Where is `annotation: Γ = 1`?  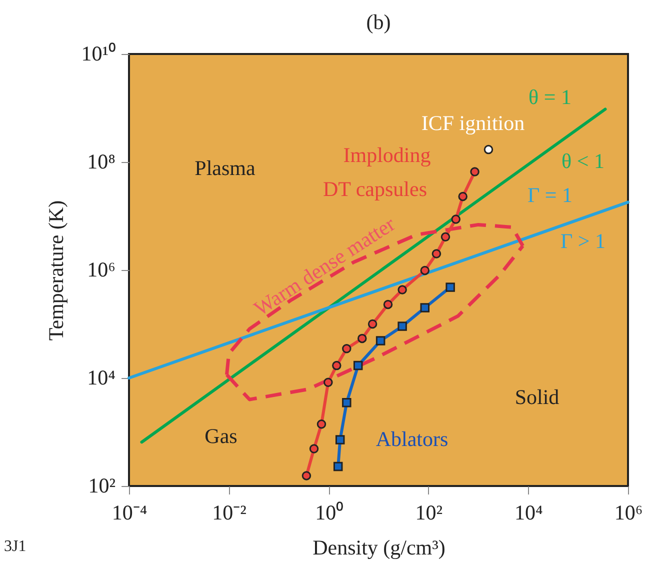
annotation: Γ = 1 is located at coordinates (550, 195).